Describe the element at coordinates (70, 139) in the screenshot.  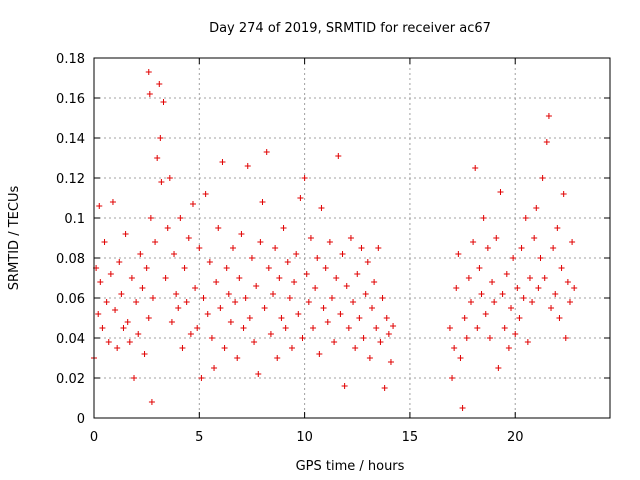
I see `y-tick-label: 0.14` at that location.